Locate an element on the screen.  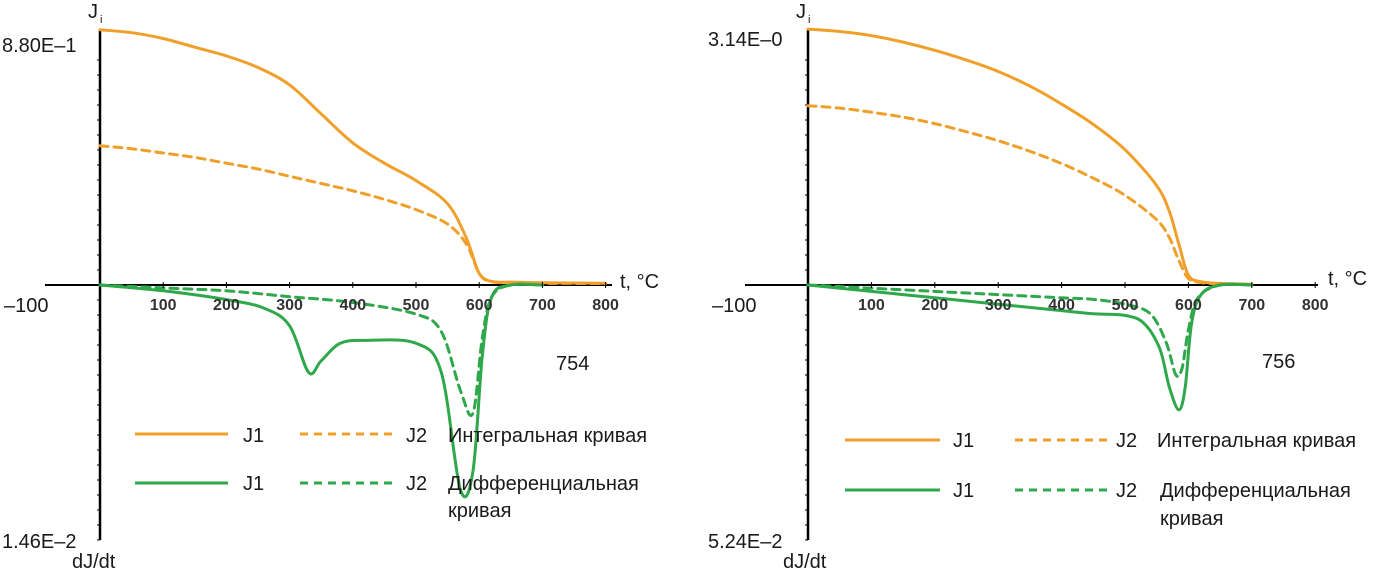
series-integral-j1-solid is located at coordinates (1030, 156).